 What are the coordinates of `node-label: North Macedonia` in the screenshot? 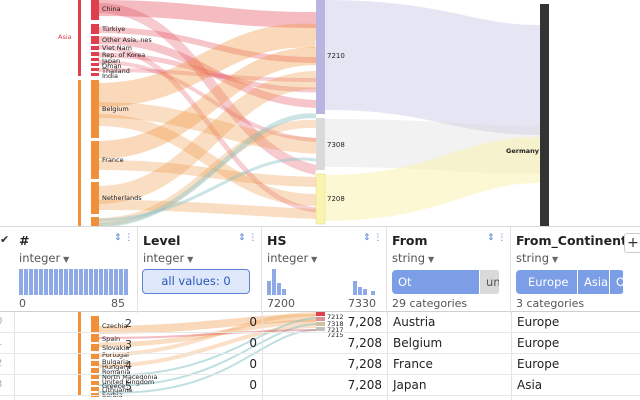 It's located at (129, 377).